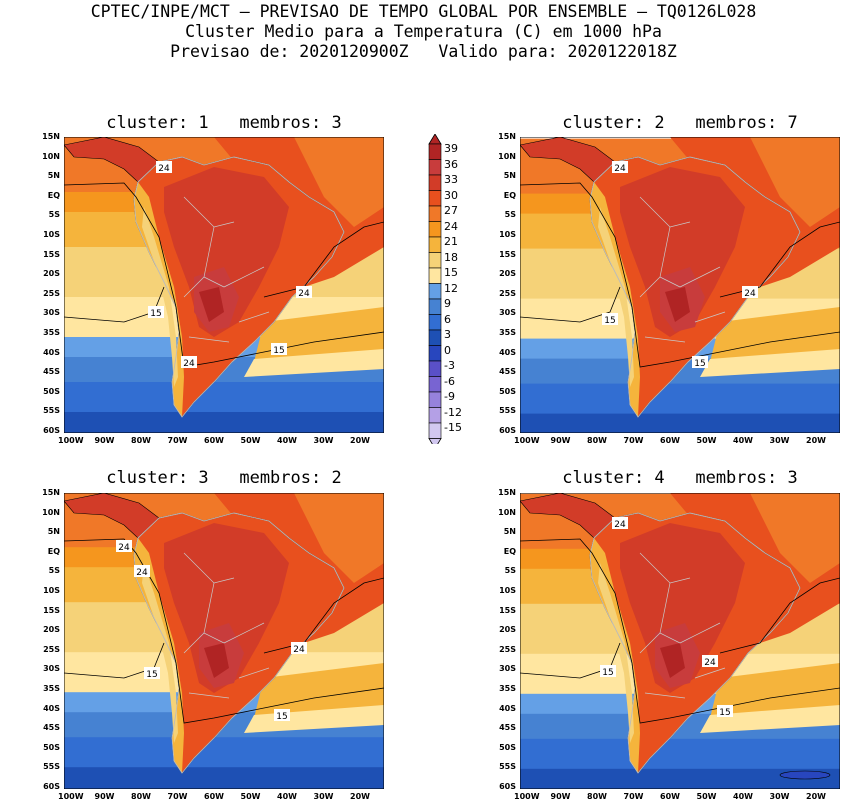 This screenshot has height=803, width=847. What do you see at coordinates (680, 285) in the screenshot?
I see `map-2: 24 24 15 15` at bounding box center [680, 285].